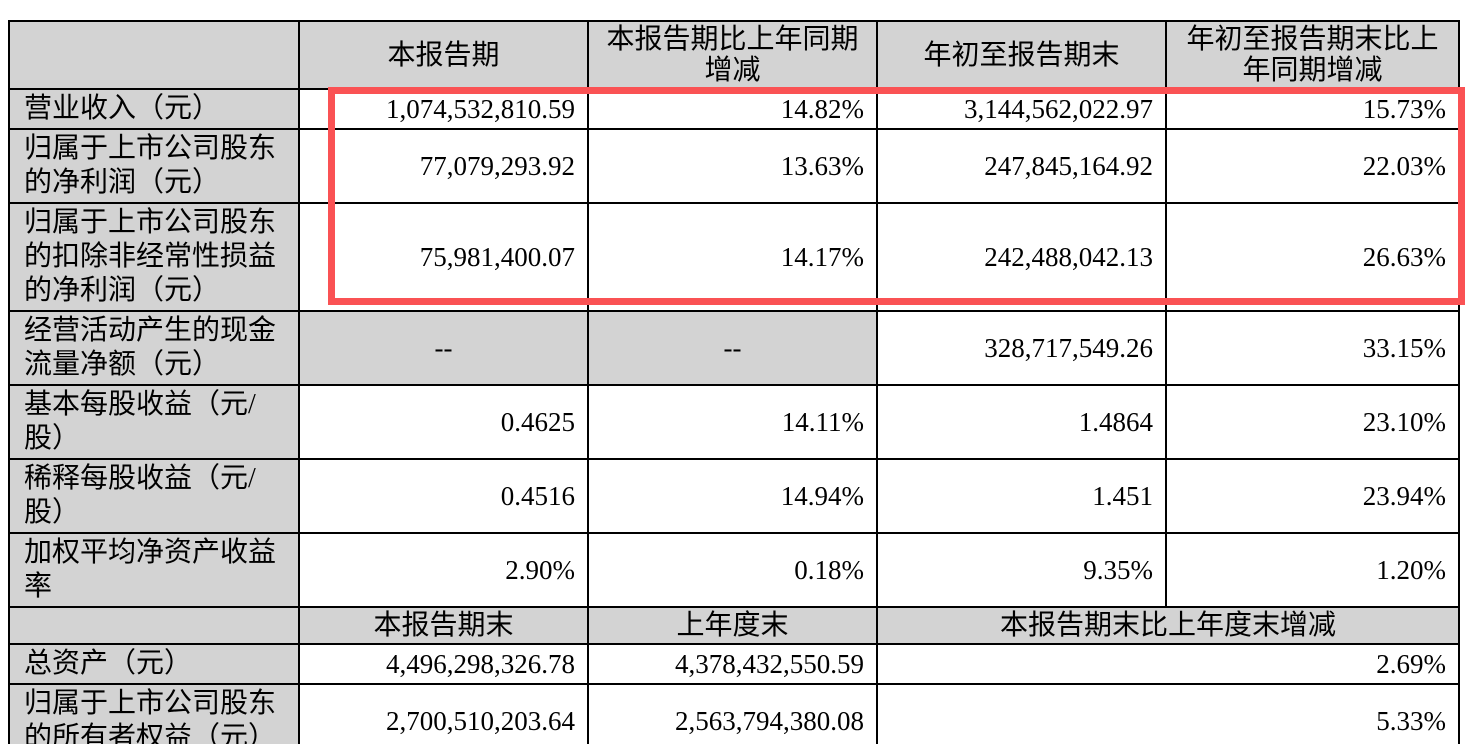 Image resolution: width=1476 pixels, height=744 pixels. I want to click on value-cell: 3,144,562,022.97, so click(1021, 109).